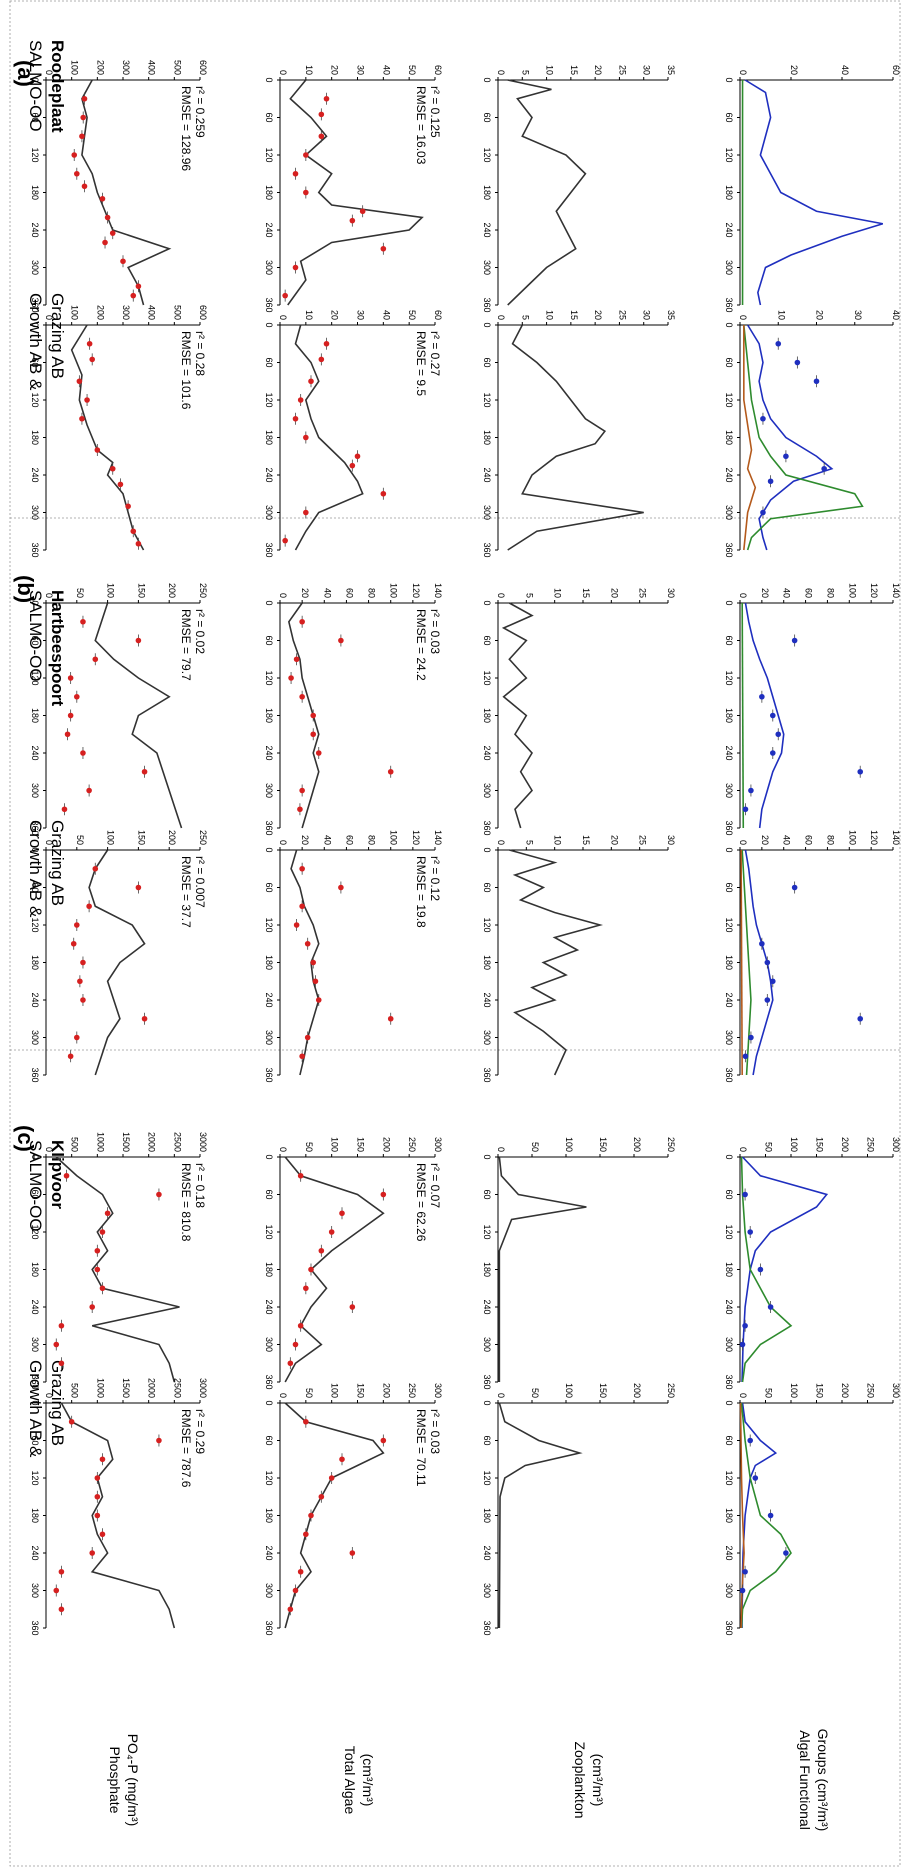 Image resolution: width=906 pixels, height=1869 pixels. I want to click on y-tick-label: 1500, so click(126, 1388).